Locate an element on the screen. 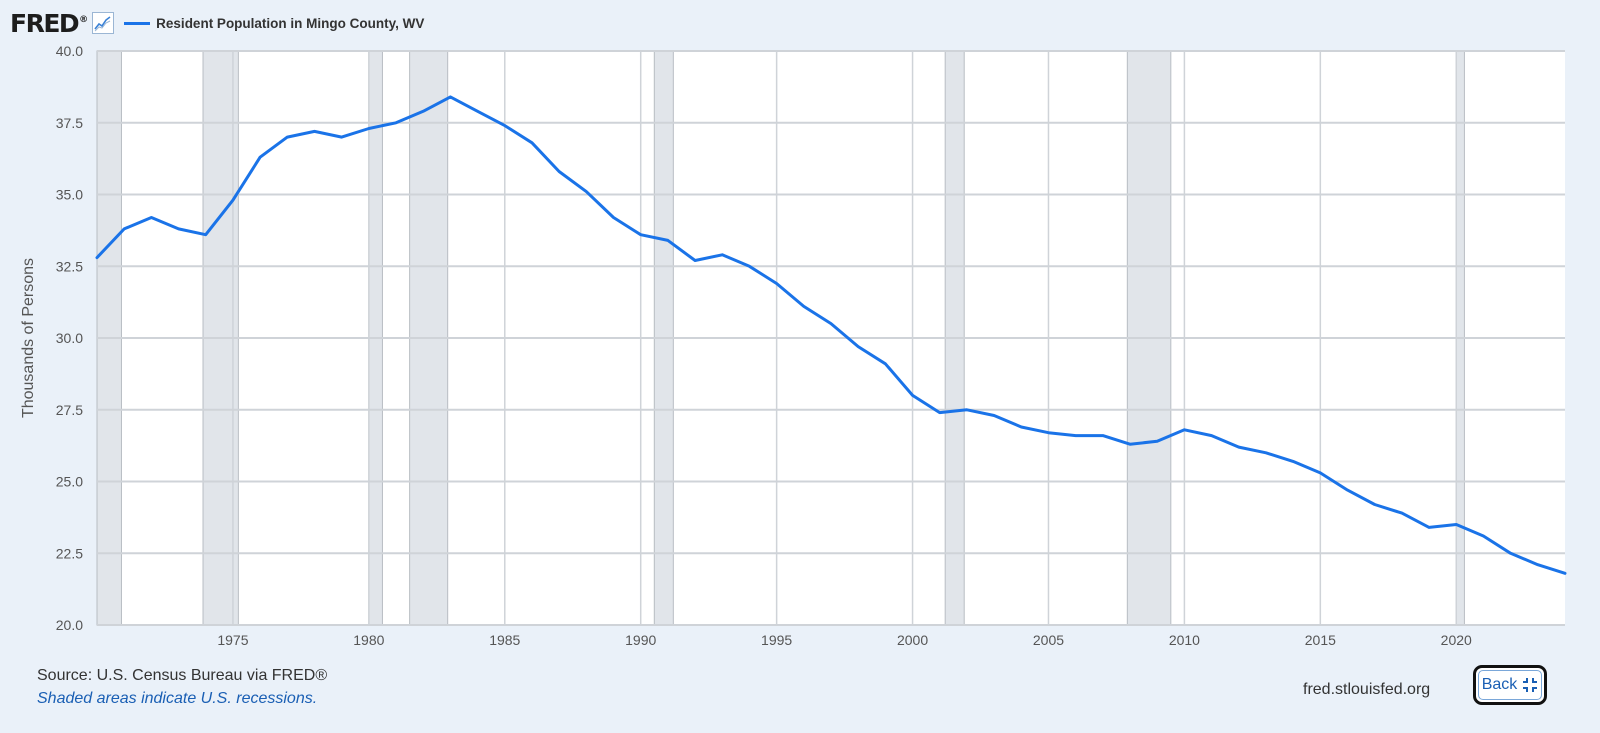  fred-url: fred.stlouisfed.org is located at coordinates (1367, 689).